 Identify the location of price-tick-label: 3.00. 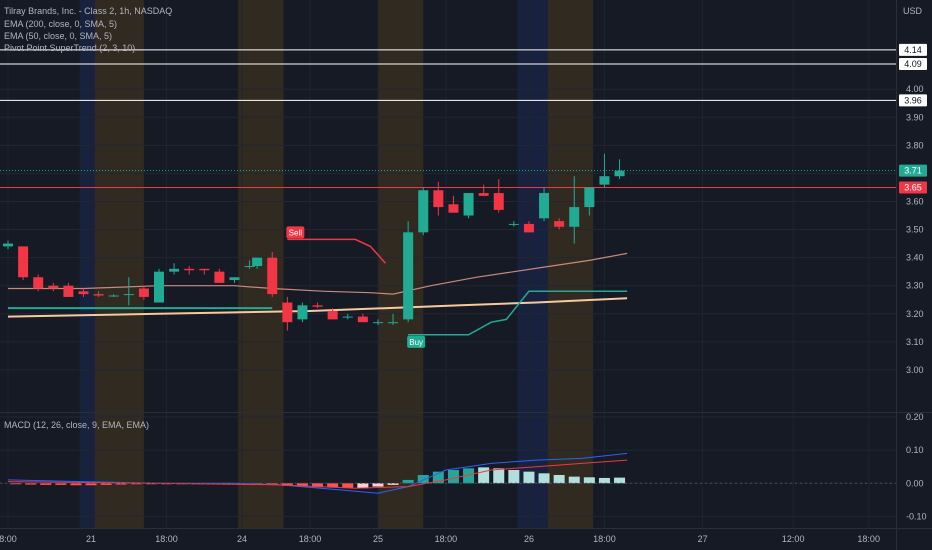
(915, 370).